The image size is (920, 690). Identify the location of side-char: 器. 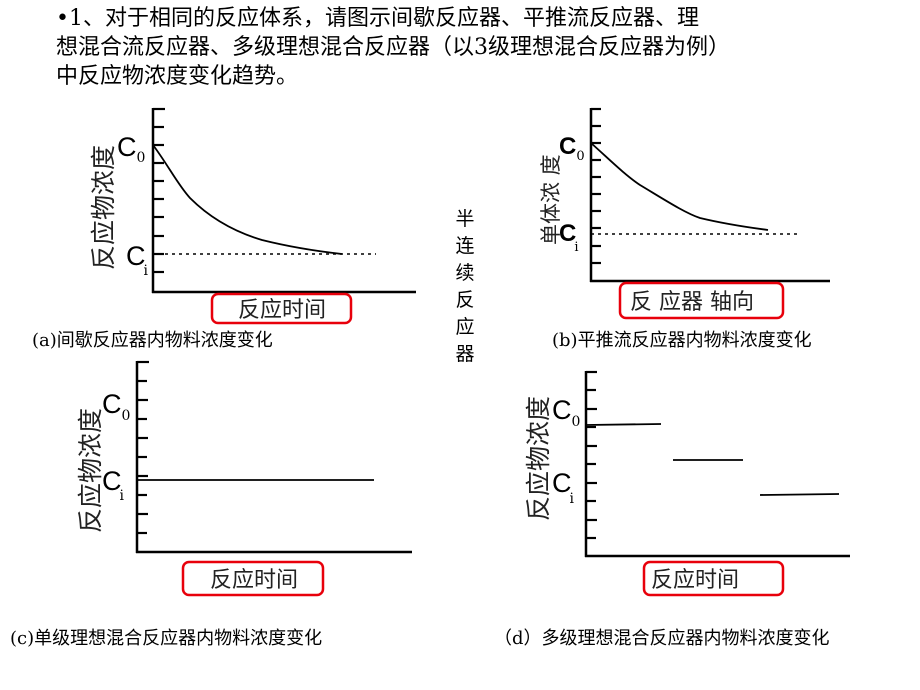
(465, 354).